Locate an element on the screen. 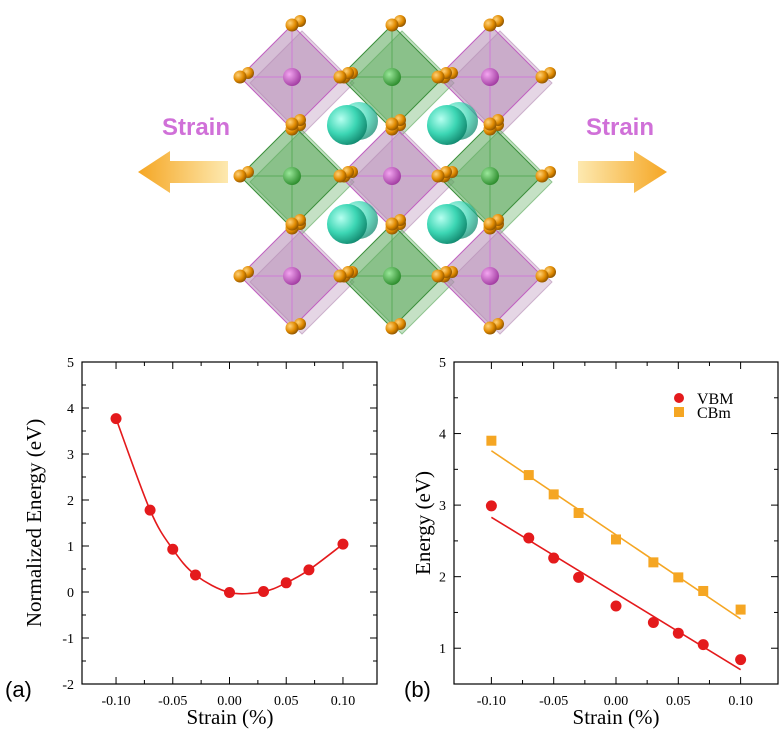  panel-b-x-axis-title: Strain (%) is located at coordinates (616, 717).